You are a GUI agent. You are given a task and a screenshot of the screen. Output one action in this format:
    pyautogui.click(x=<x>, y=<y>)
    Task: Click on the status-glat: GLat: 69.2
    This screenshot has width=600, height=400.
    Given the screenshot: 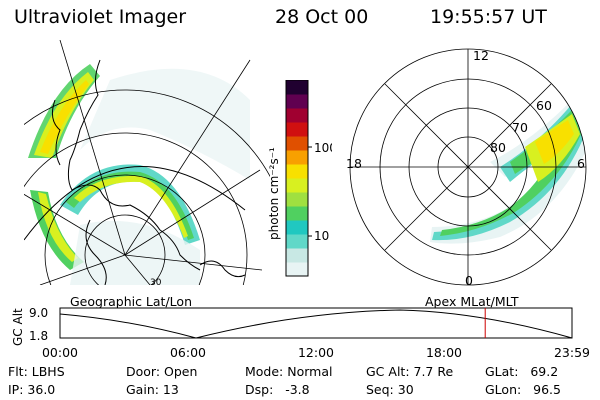 What is the action you would take?
    pyautogui.click(x=522, y=371)
    